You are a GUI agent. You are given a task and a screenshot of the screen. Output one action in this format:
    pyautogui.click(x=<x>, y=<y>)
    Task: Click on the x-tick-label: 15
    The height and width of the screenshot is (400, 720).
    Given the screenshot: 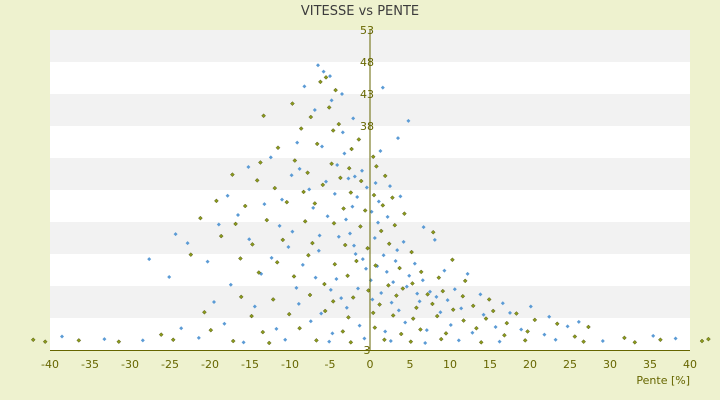 What is the action you would take?
    pyautogui.click(x=490, y=364)
    